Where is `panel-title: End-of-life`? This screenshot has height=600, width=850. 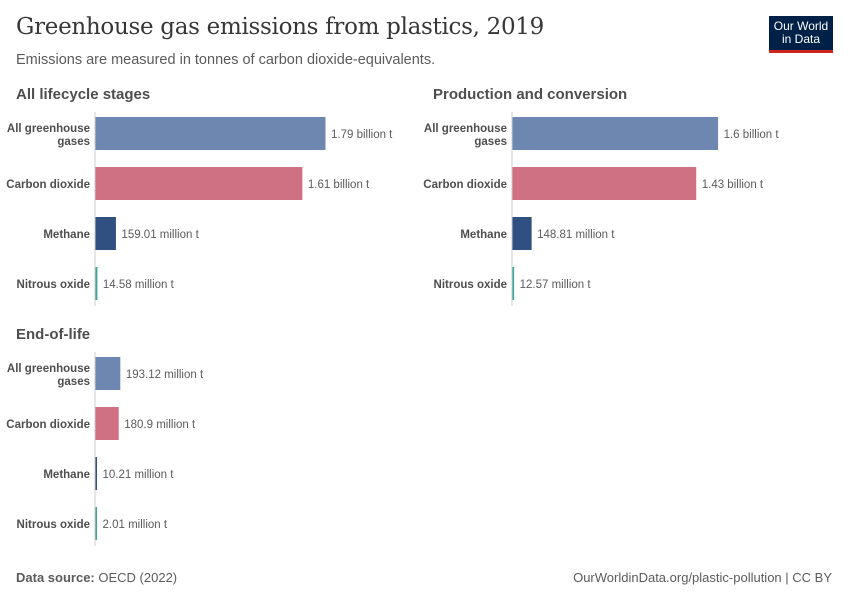
panel-title: End-of-life is located at coordinates (53, 334).